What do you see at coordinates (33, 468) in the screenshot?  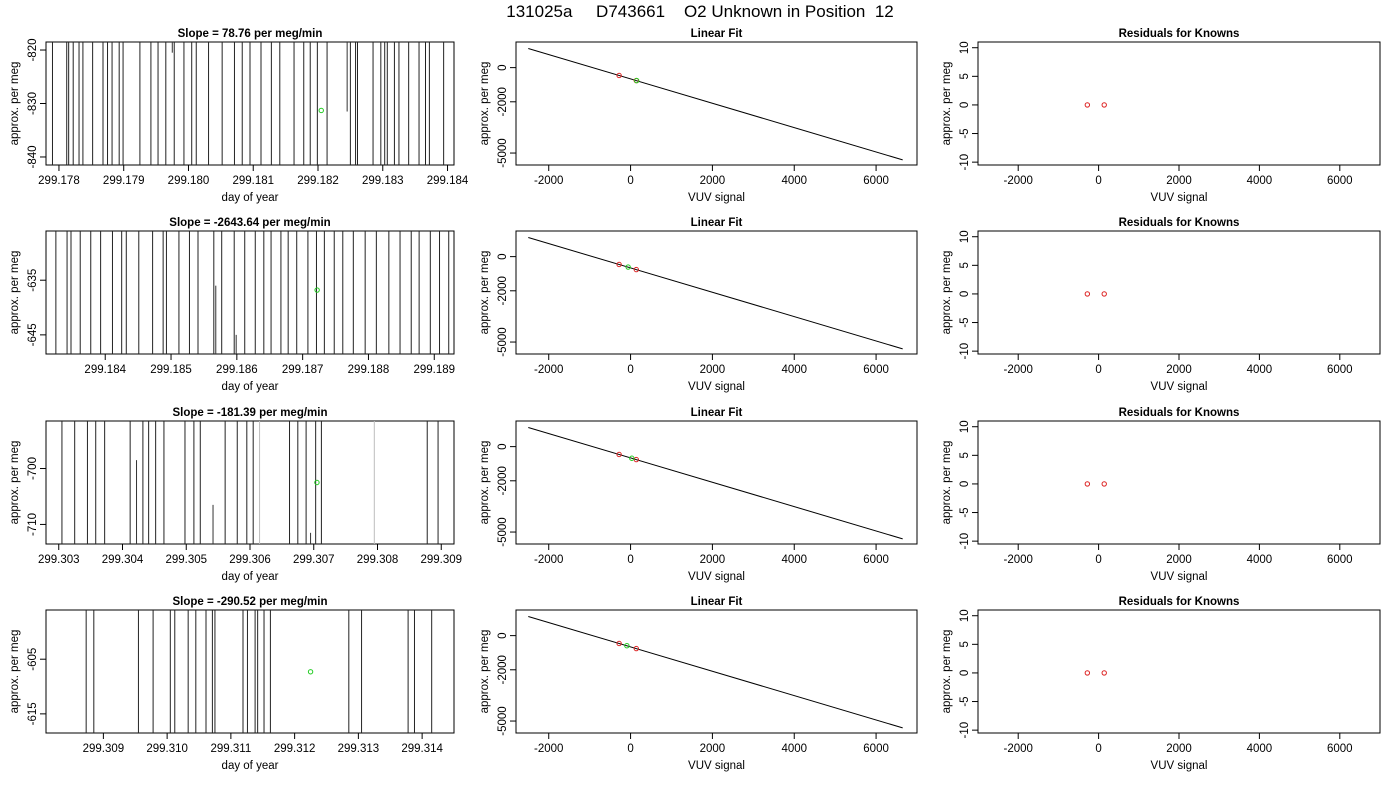 I see `y-tick-label: -700` at bounding box center [33, 468].